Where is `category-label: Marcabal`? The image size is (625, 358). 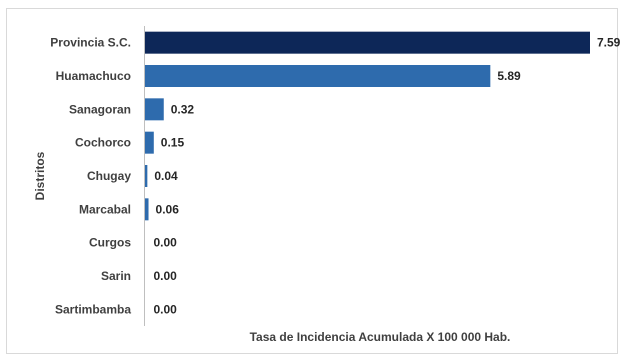
category-label: Marcabal is located at coordinates (105, 209).